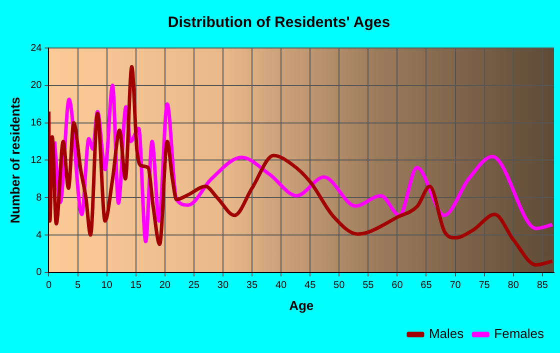 The width and height of the screenshot is (560, 353). I want to click on x-tick-label: 50, so click(340, 286).